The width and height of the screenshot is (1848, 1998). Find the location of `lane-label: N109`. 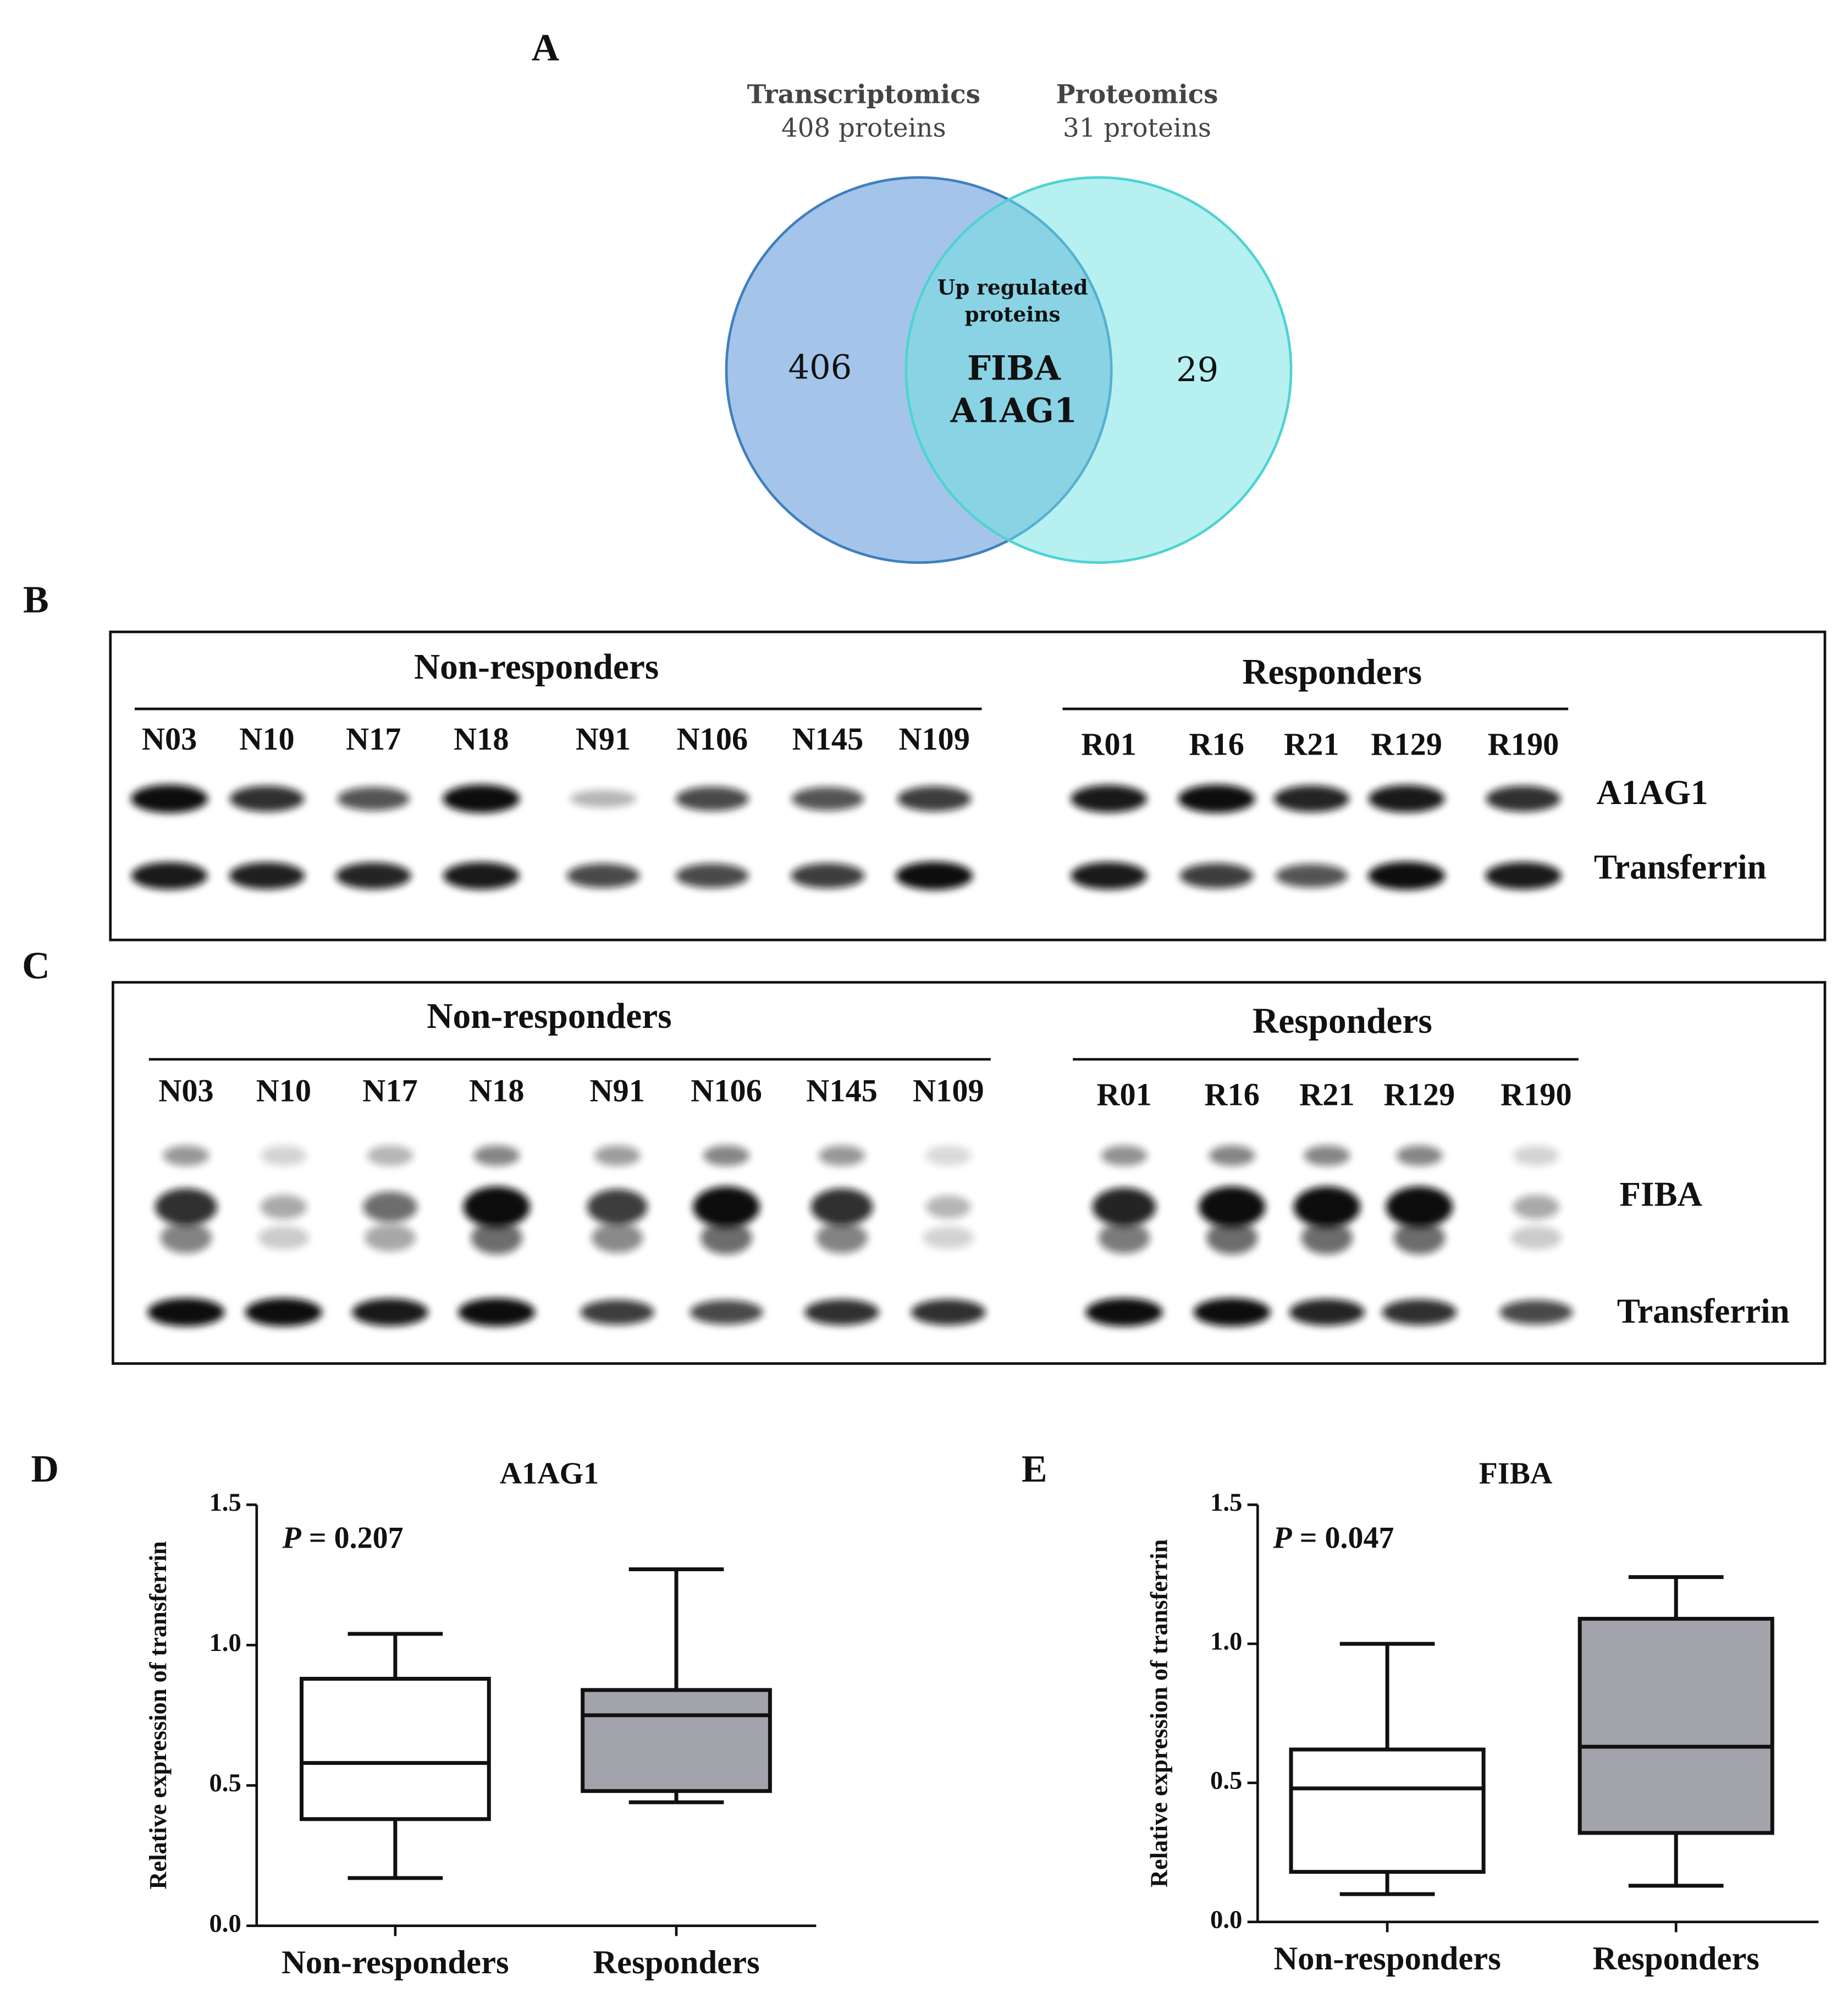

lane-label: N109 is located at coordinates (949, 1091).